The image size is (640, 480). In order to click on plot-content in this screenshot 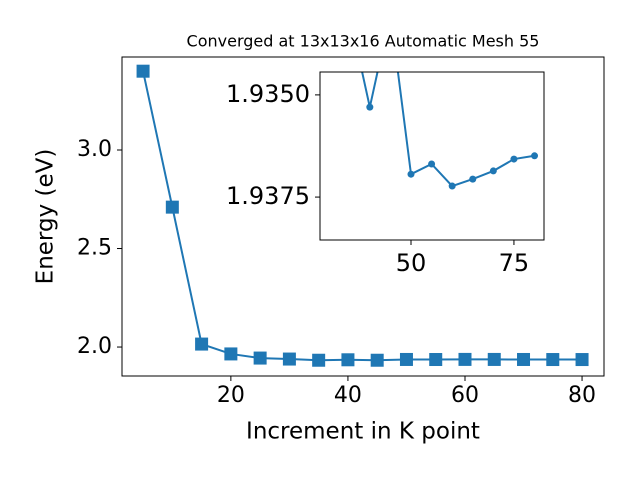, I will do `click(442, 100)`.